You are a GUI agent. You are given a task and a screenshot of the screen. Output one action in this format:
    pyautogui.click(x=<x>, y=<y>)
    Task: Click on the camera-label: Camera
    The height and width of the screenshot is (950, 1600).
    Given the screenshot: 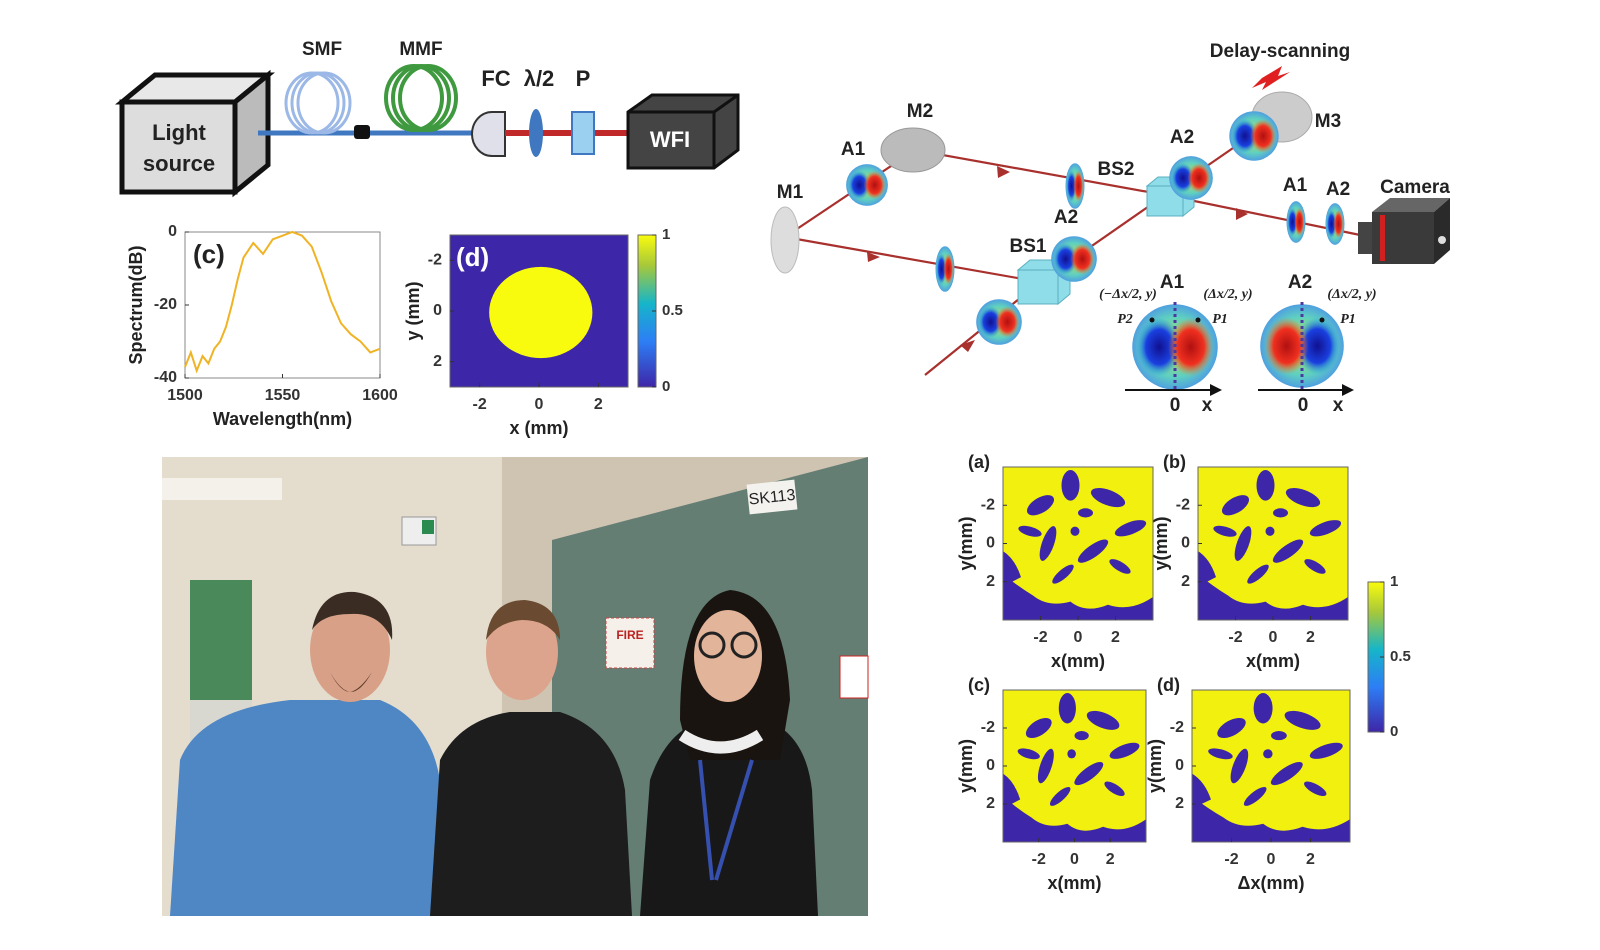 What is the action you would take?
    pyautogui.click(x=1415, y=187)
    